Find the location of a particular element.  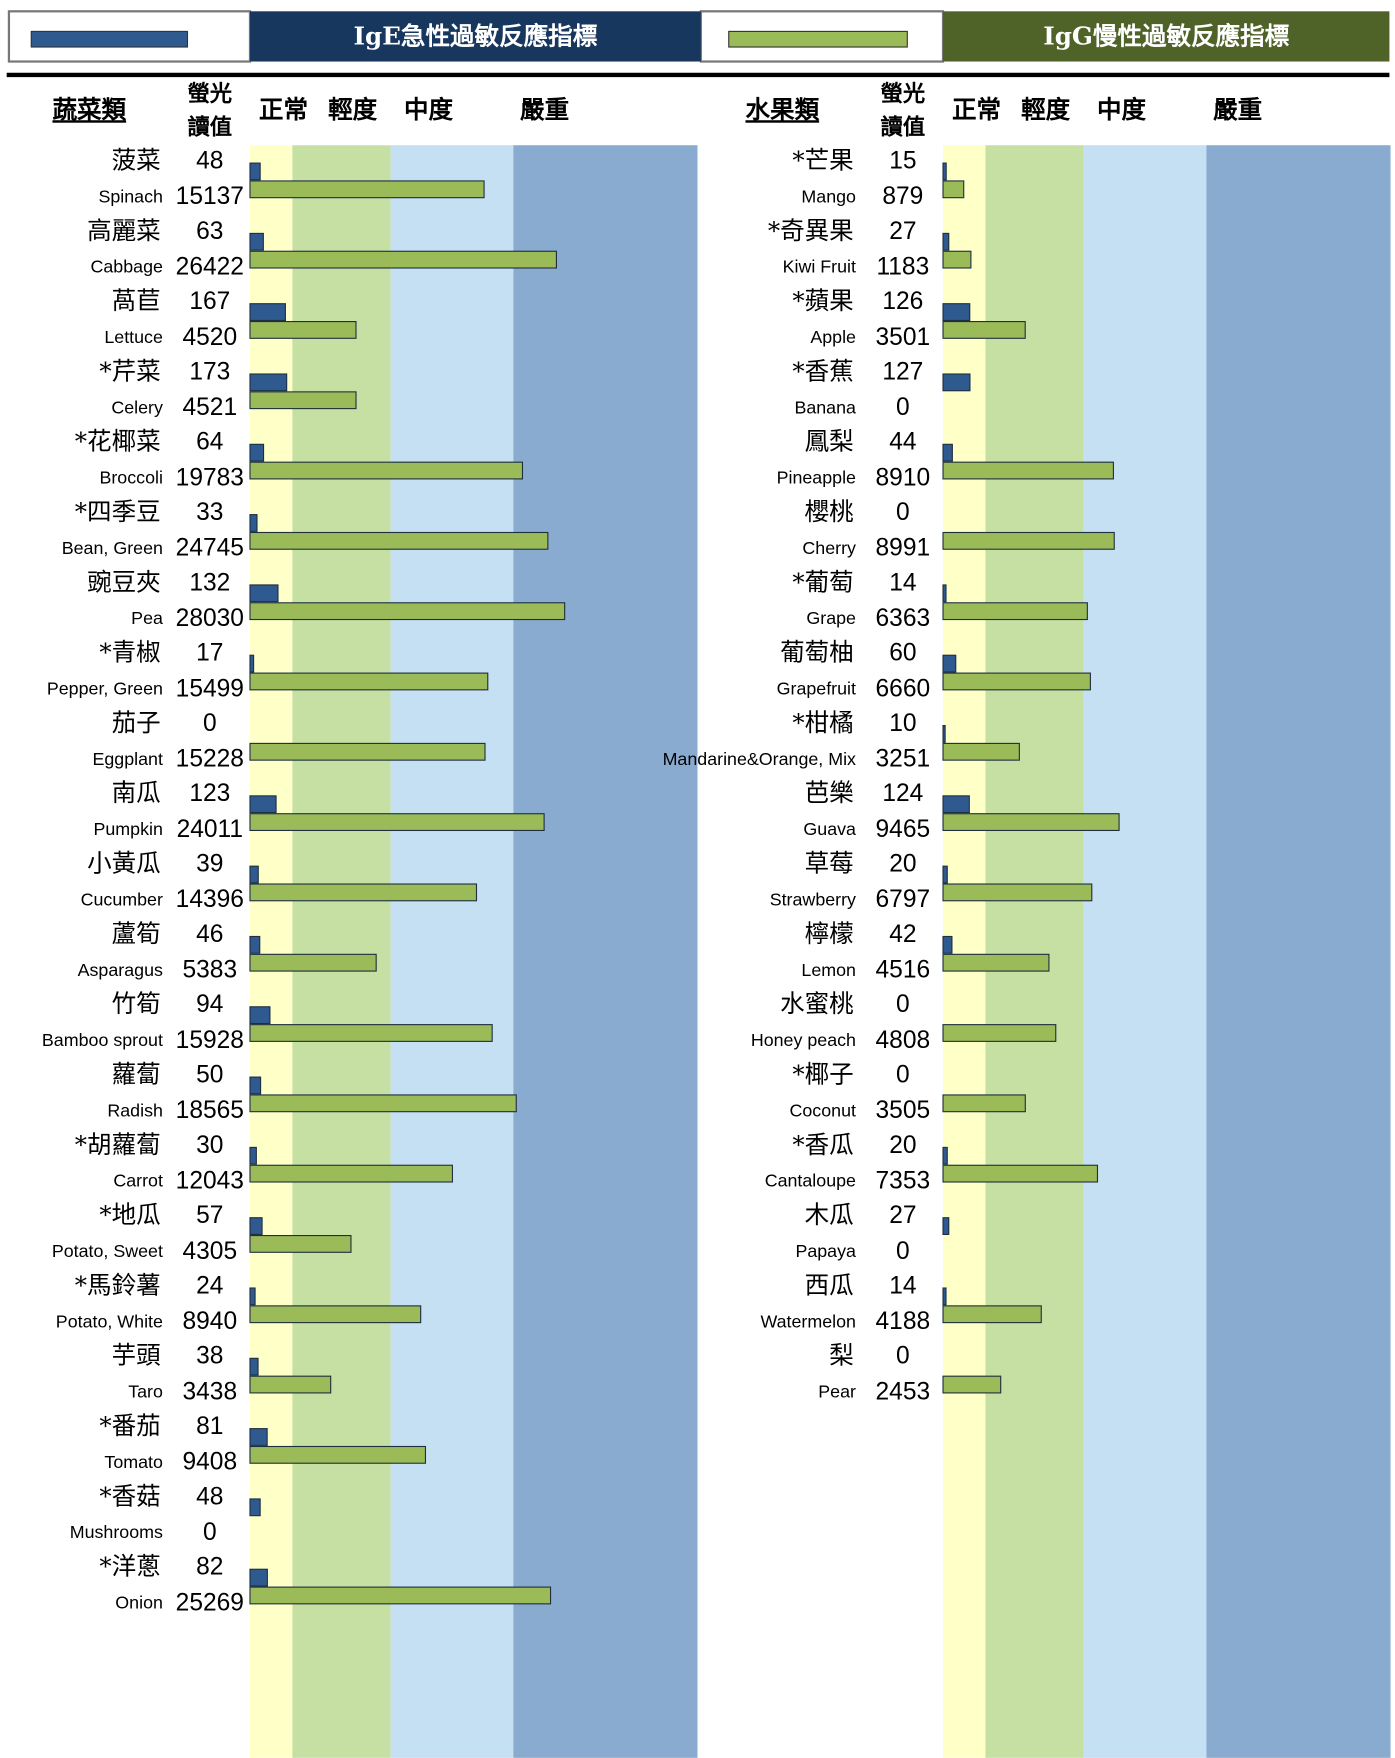

value-label: 57 is located at coordinates (209, 1215).